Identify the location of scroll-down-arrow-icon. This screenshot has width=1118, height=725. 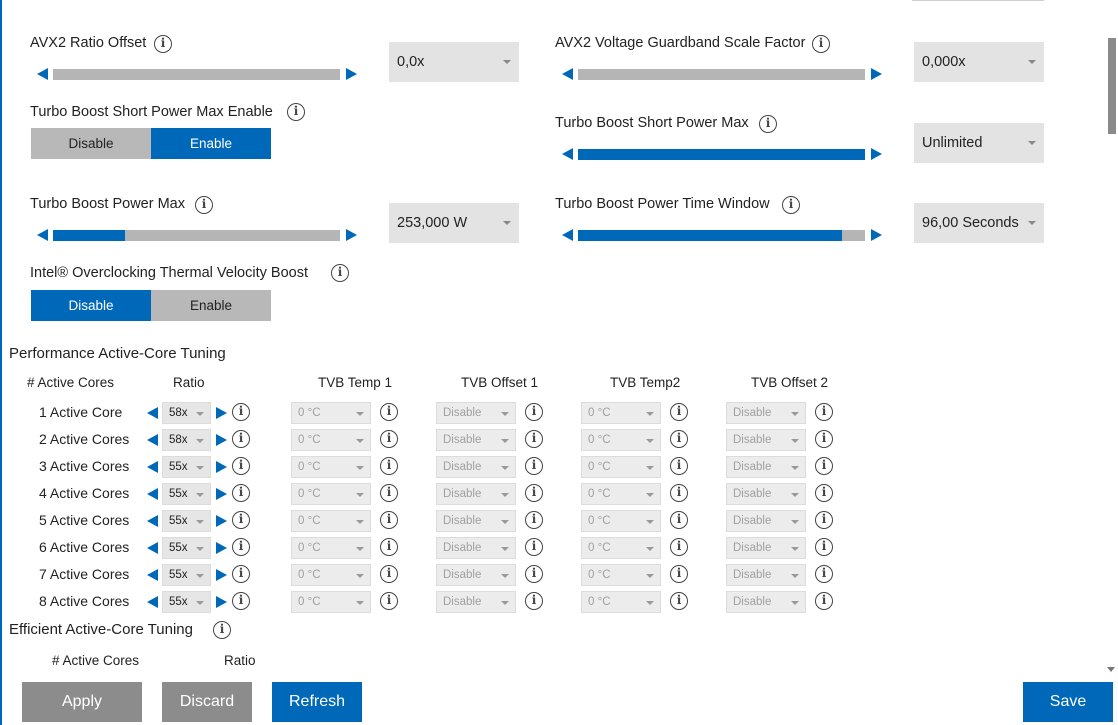
(1111, 669).